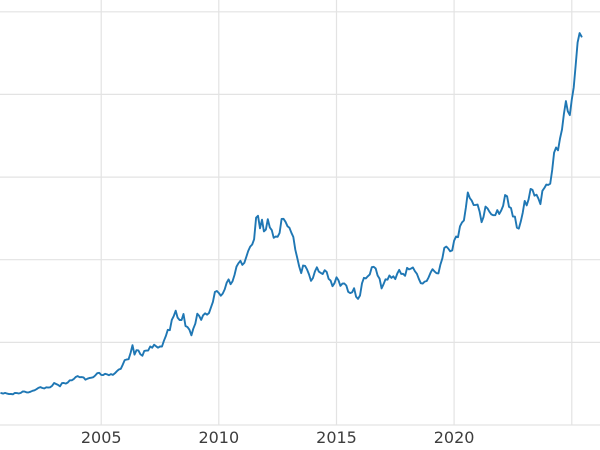  What do you see at coordinates (454, 437) in the screenshot?
I see `x-tick-label: 2020` at bounding box center [454, 437].